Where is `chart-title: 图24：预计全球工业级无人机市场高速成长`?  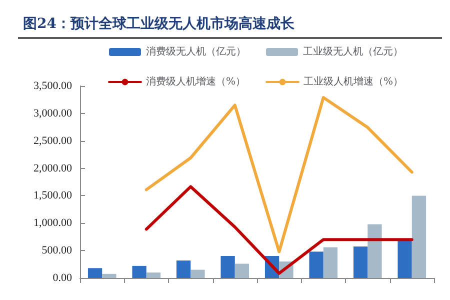 chart-title: 图24：预计全球工业级无人机市场高速成长 is located at coordinates (159, 23).